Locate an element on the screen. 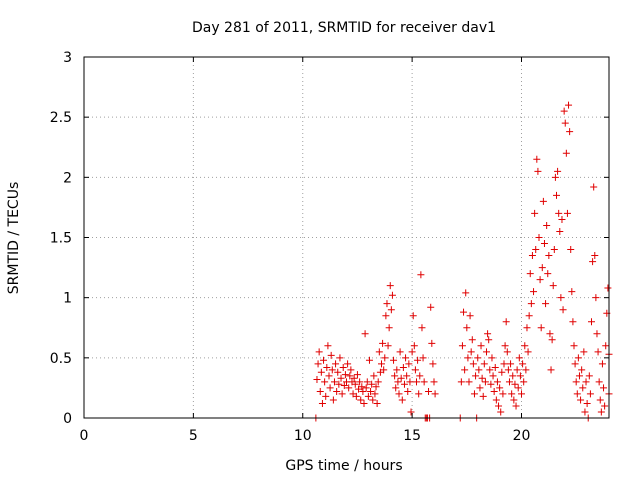  x-tick-label: 20 is located at coordinates (522, 436).